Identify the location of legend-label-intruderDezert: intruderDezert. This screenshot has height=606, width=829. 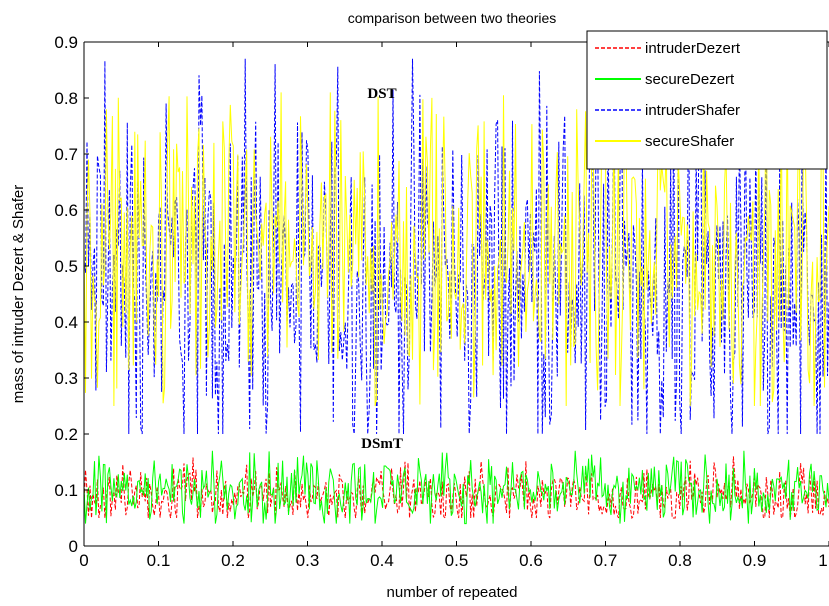
(693, 48).